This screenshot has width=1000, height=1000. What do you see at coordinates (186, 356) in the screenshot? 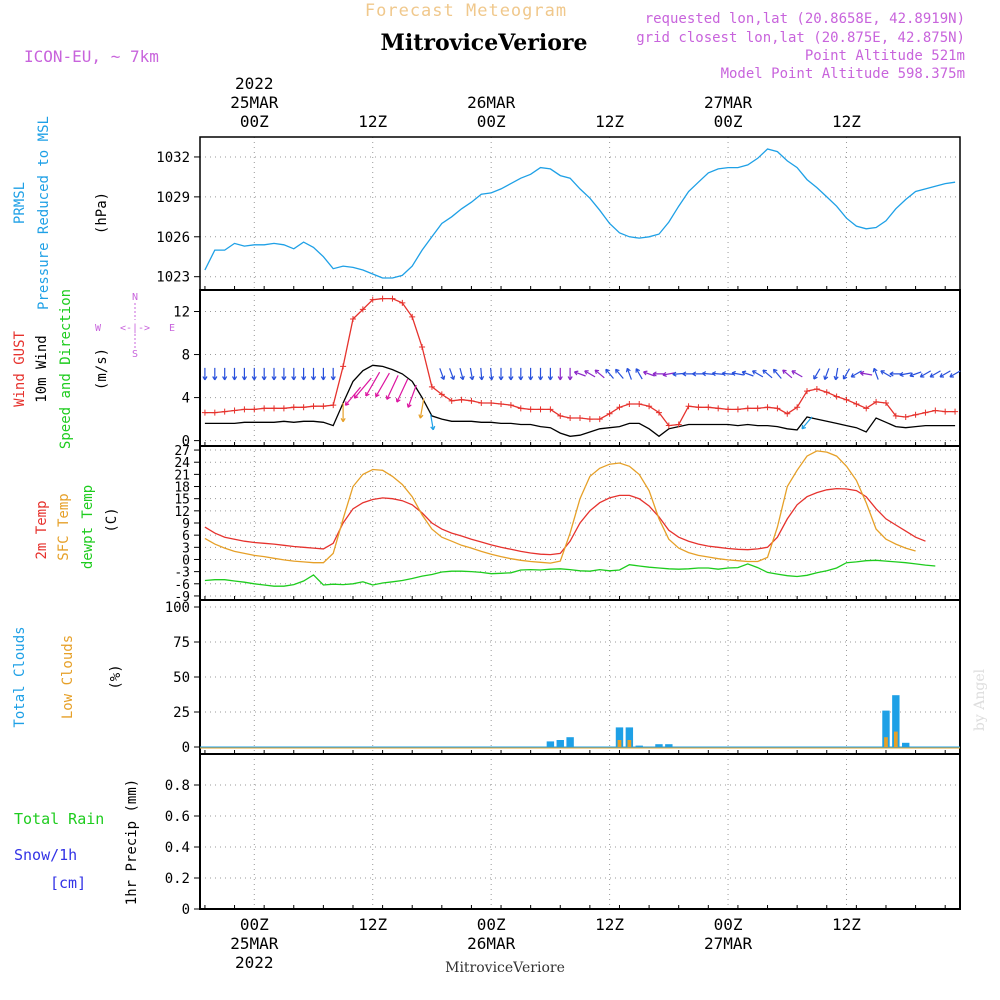
I see `y-tick-label: 8` at bounding box center [186, 356].